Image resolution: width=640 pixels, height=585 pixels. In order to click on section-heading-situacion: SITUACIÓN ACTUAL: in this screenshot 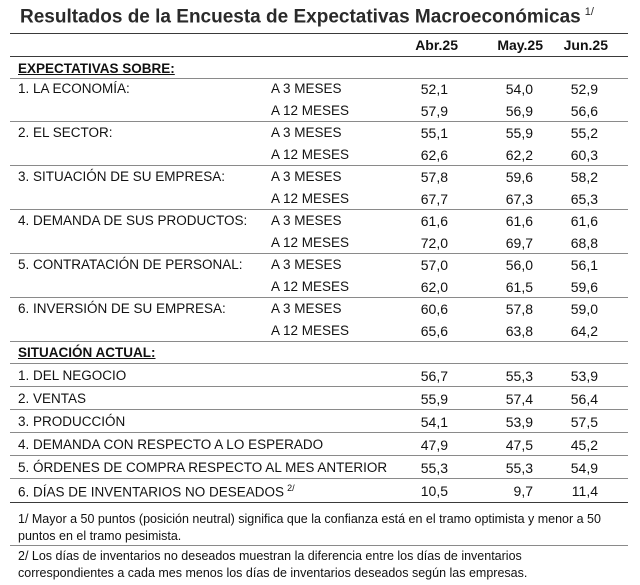, I will do `click(87, 352)`.